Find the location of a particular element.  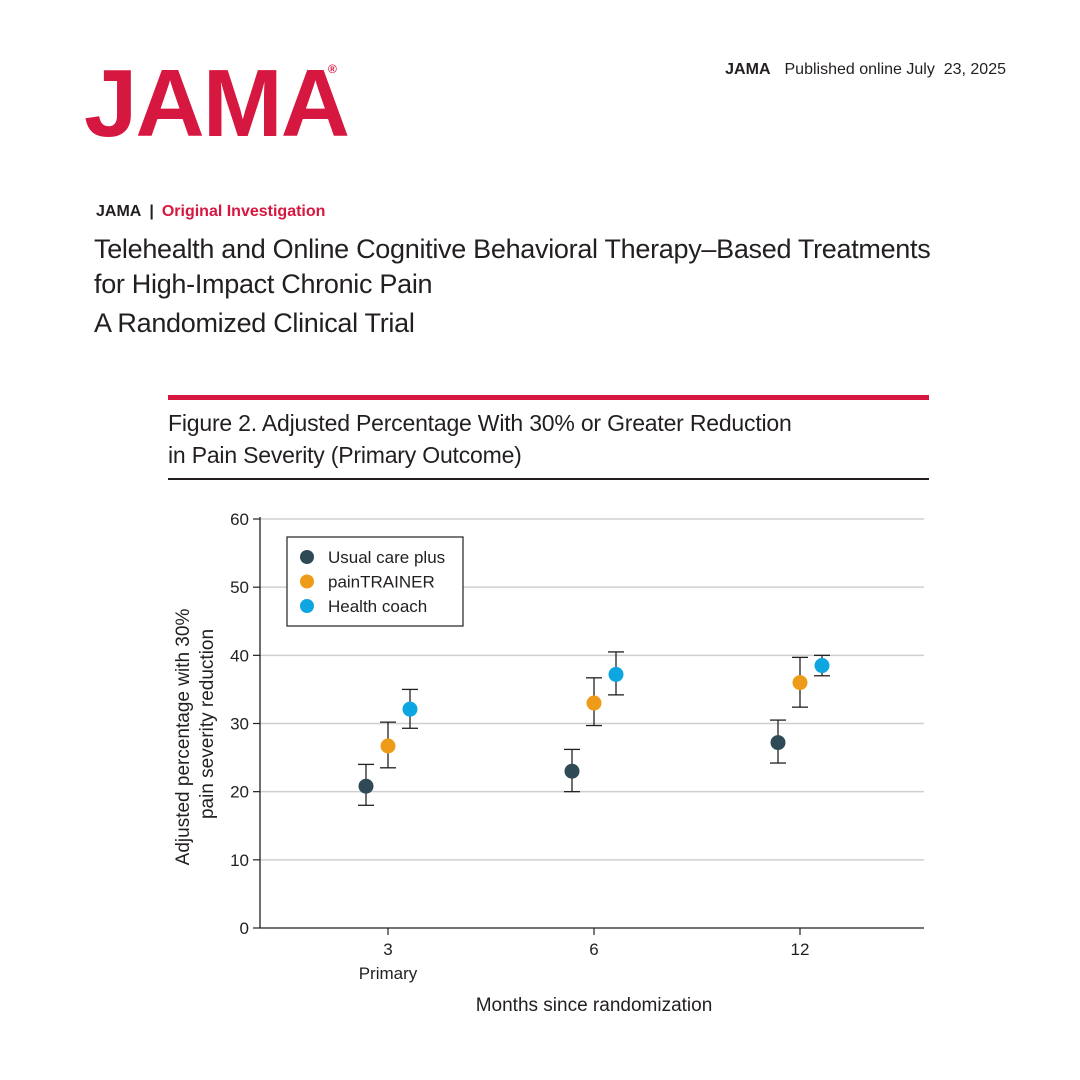

article-section: JAMA | Original Investigation is located at coordinates (210, 212).